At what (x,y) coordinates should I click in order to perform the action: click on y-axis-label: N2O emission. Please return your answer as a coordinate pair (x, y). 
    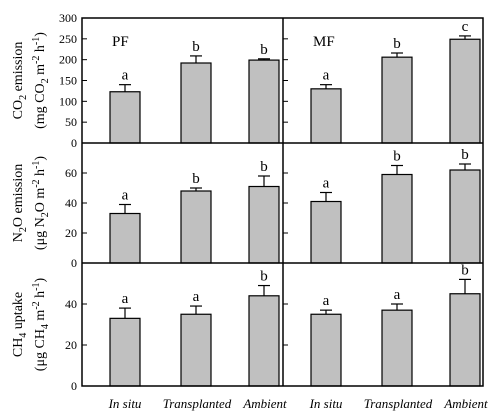
    Looking at the image, I should click on (20, 203).